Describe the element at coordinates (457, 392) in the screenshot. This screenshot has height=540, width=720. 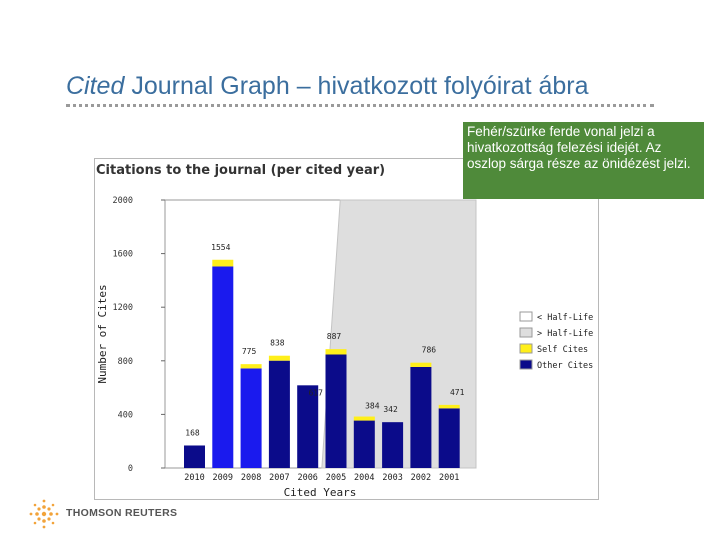
I see `bar-value-label: 471` at that location.